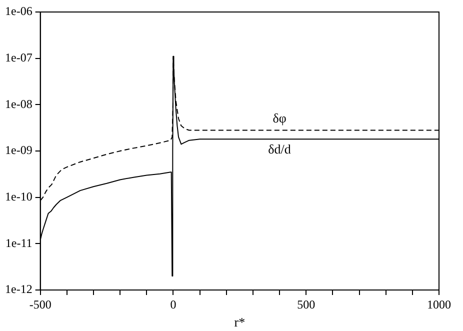 This screenshot has width=463, height=331. What do you see at coordinates (18, 243) in the screenshot?
I see `y-tick-label: 1e-11` at bounding box center [18, 243].